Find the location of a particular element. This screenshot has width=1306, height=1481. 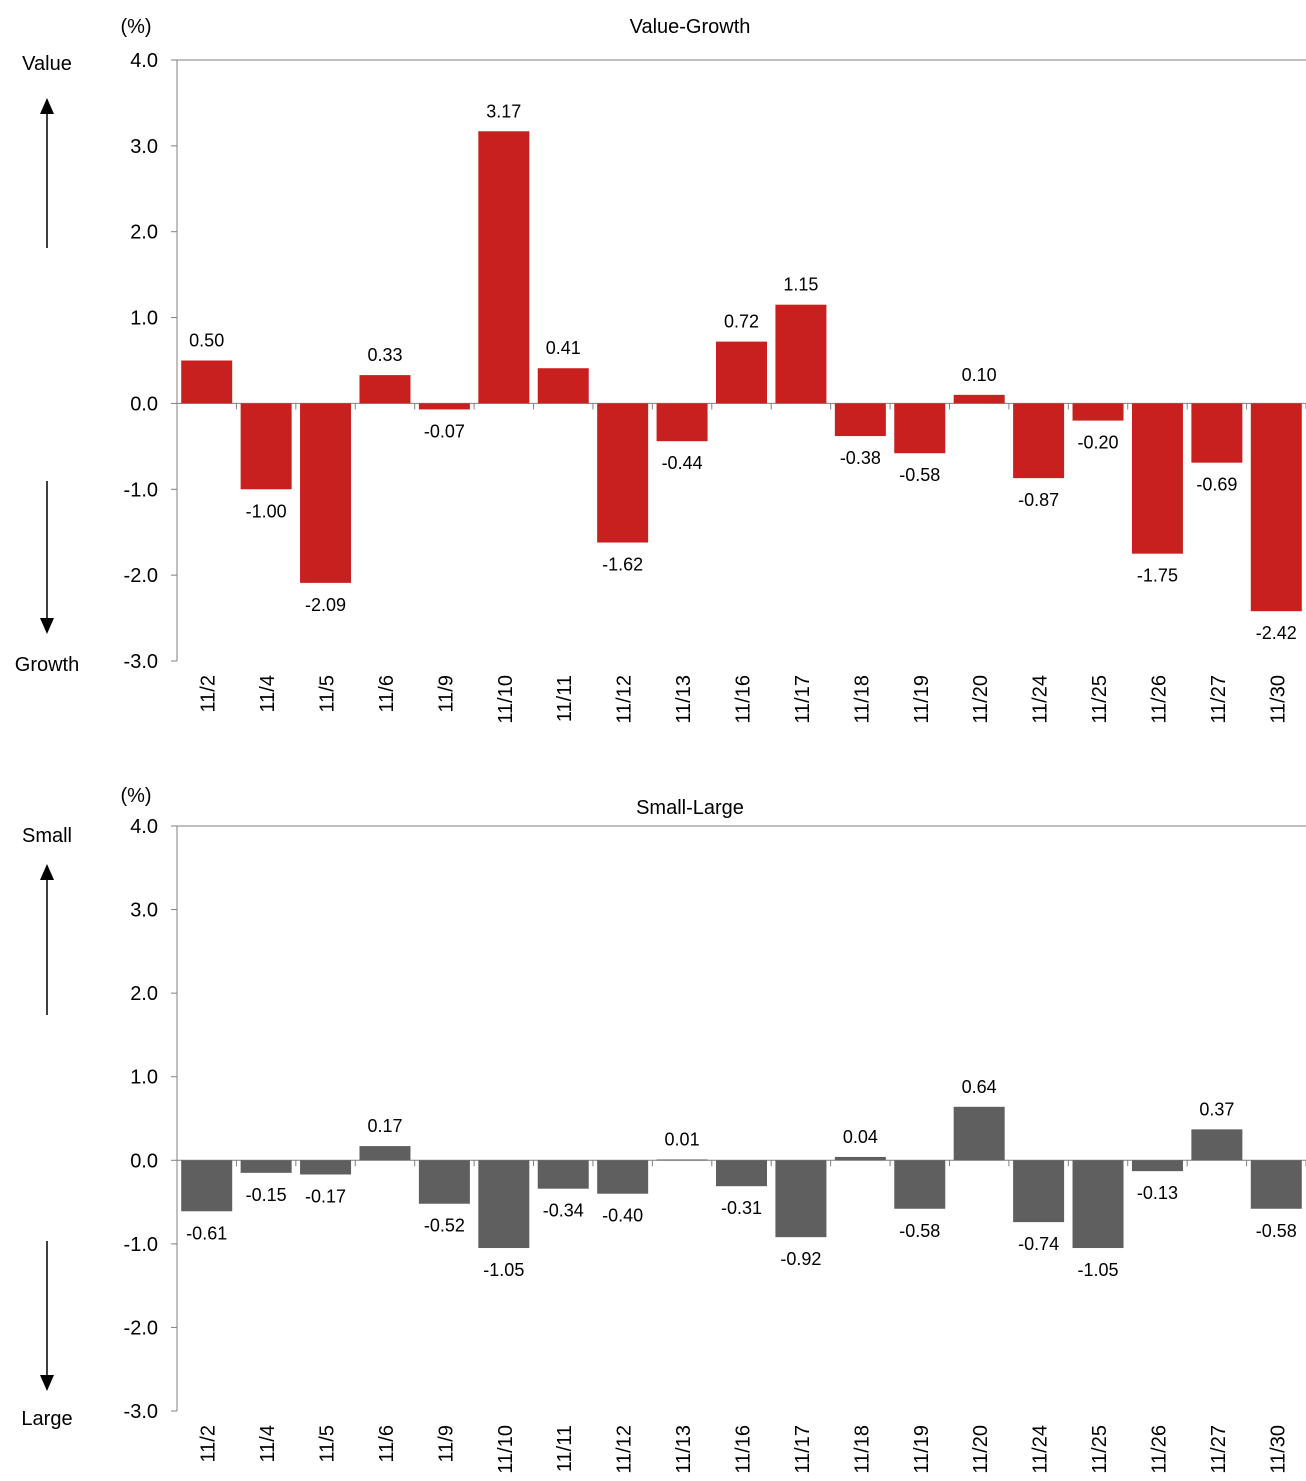

y-tick-label: 1.0 is located at coordinates (144, 319).